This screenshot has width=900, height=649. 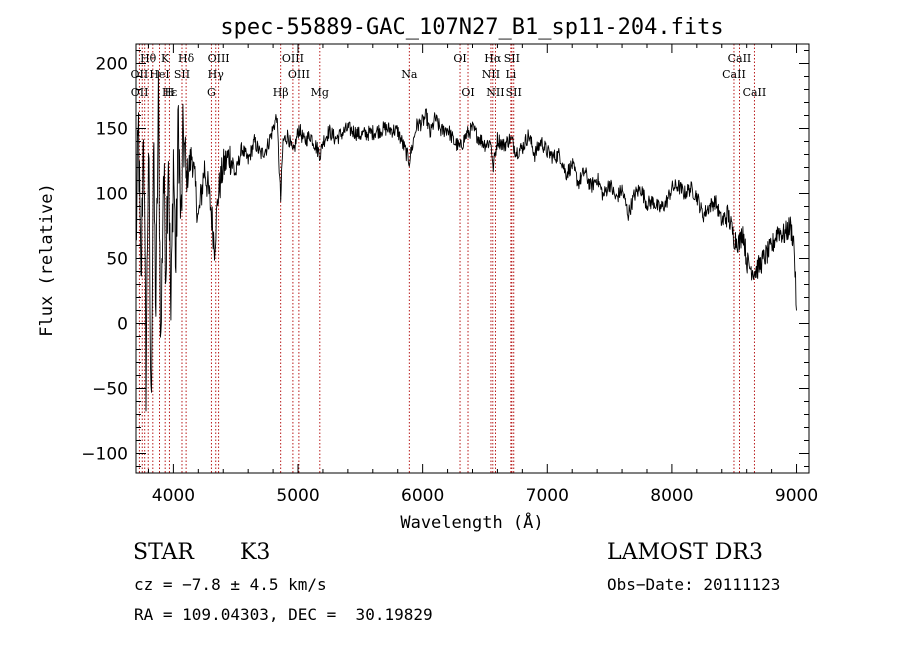 What do you see at coordinates (467, 92) in the screenshot?
I see `line-label-6: OI` at bounding box center [467, 92].